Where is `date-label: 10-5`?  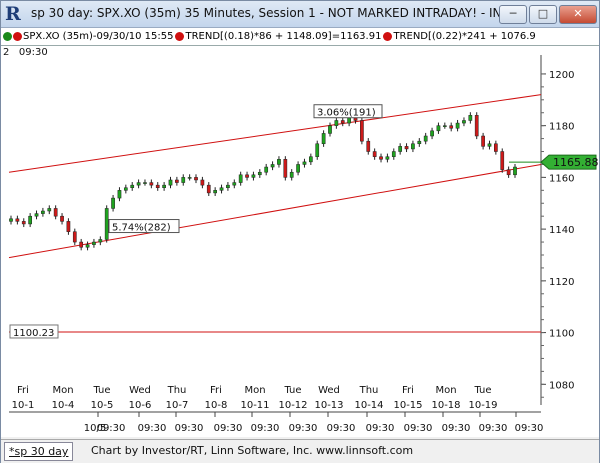
date-label: 10-5 is located at coordinates (102, 405).